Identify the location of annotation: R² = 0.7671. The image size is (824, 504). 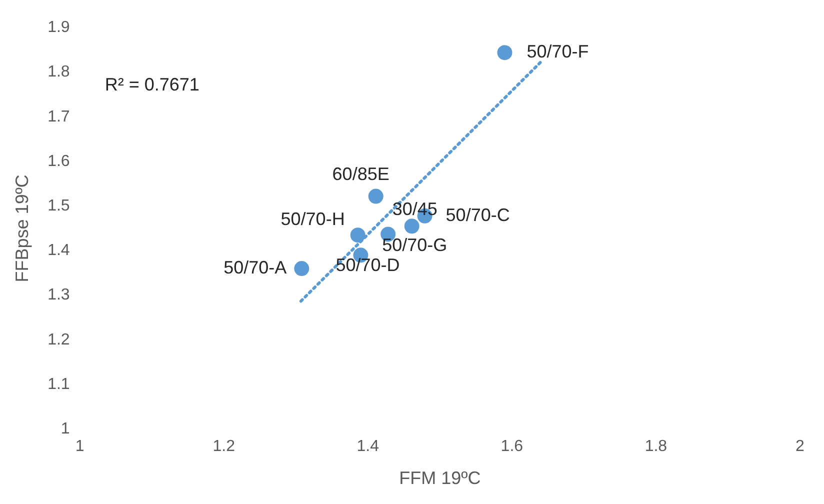
(152, 84).